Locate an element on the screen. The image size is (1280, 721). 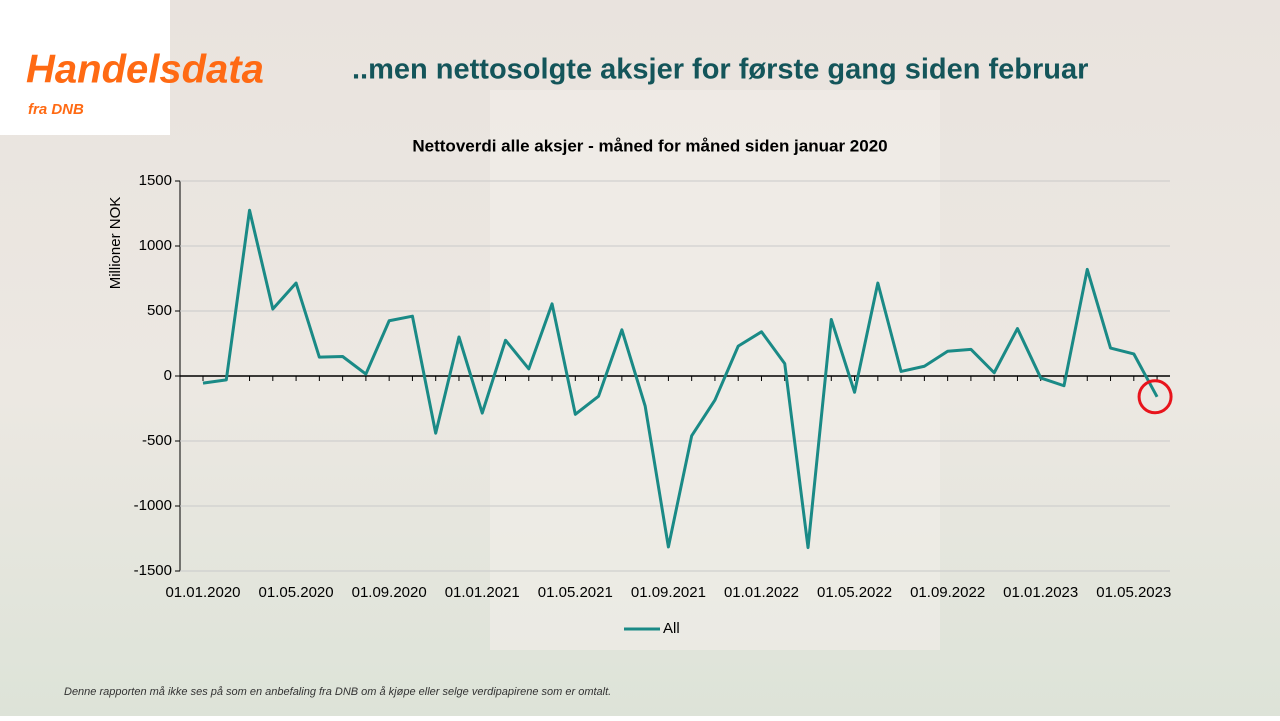
x-tick-label: 01.09.2021 is located at coordinates (668, 592).